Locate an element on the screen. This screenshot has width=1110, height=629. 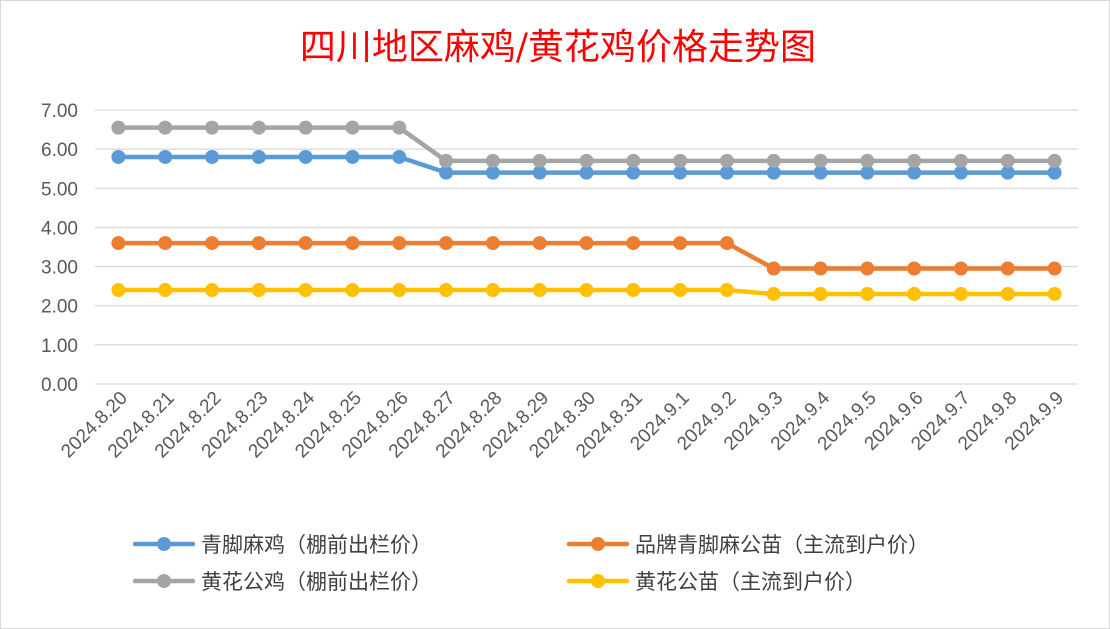
legend-item: 青脚麻鸡（棚前出栏价） is located at coordinates (282, 545).